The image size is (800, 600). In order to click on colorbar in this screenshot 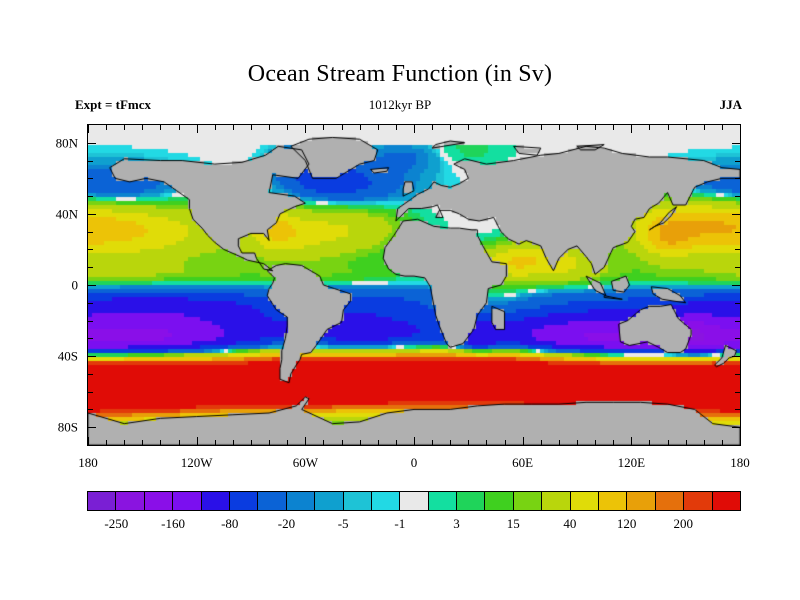, I will do `click(414, 501)`.